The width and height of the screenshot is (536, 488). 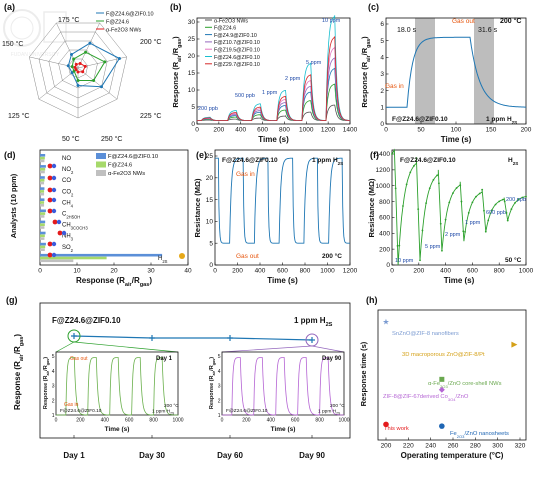 What do you see at coordinates (372, 300) in the screenshot?
I see `panel-letter-h: (h)` at bounding box center [372, 300].